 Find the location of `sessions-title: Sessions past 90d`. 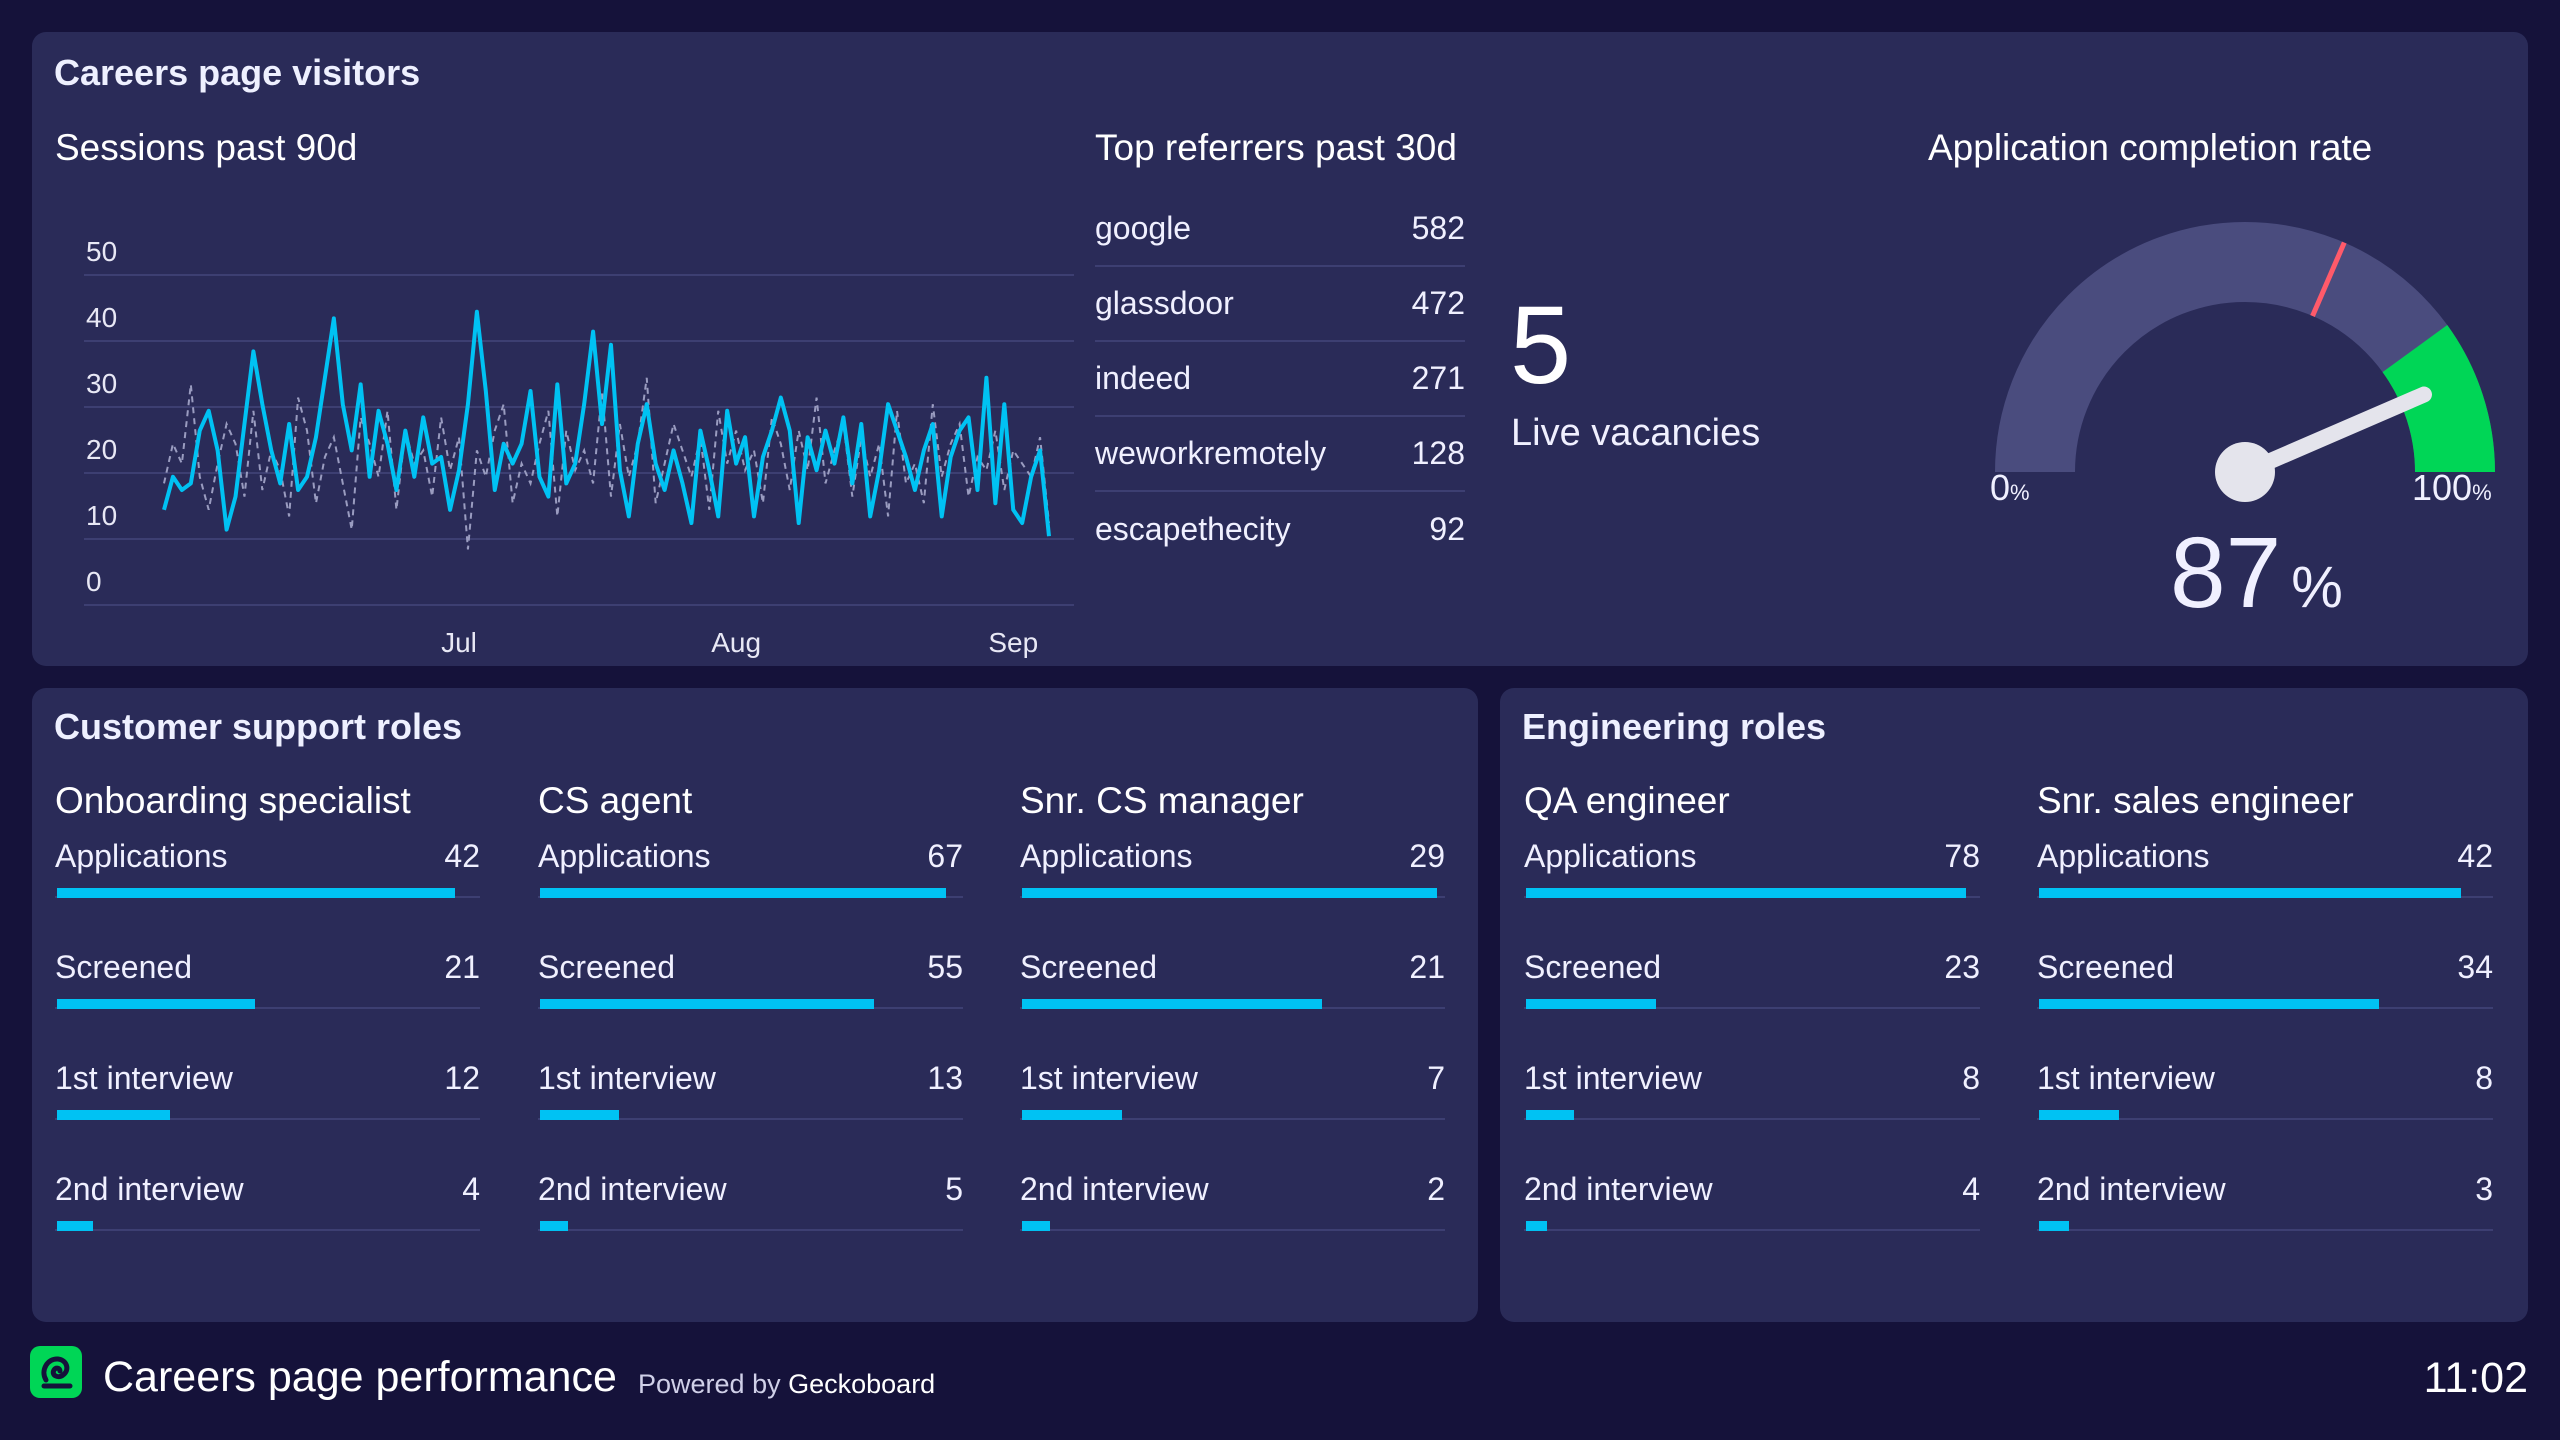

sessions-title: Sessions past 90d is located at coordinates (206, 147).